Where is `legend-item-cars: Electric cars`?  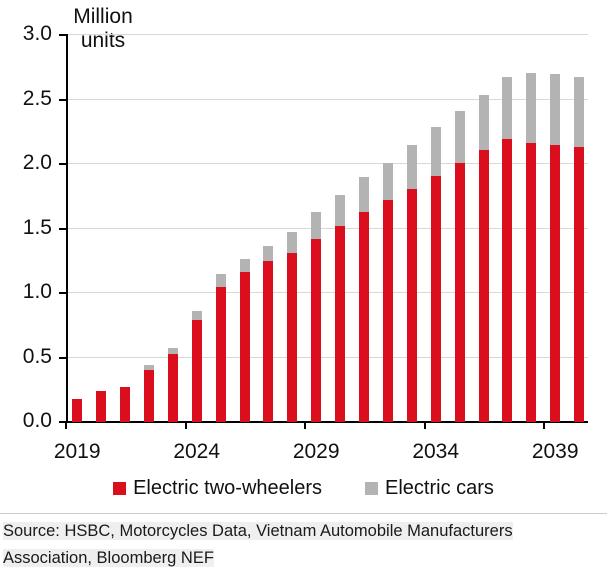
legend-item-cars: Electric cars is located at coordinates (429, 488).